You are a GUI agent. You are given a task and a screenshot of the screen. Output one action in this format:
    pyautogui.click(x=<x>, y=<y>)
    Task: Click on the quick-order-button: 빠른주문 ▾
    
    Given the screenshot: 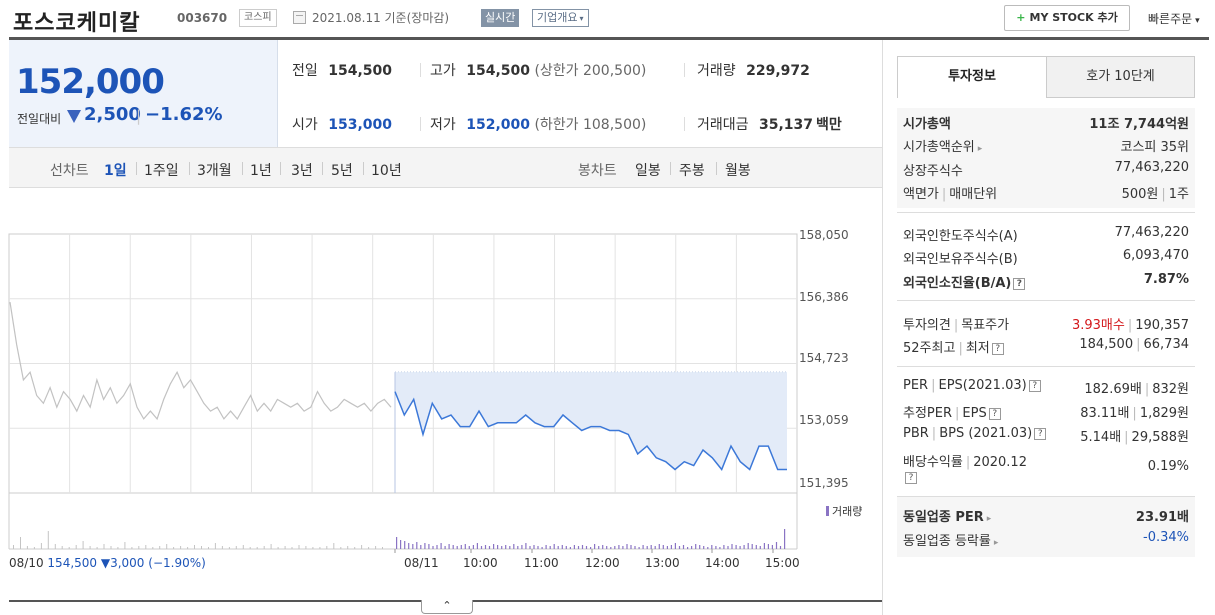 What is the action you would take?
    pyautogui.click(x=1174, y=18)
    